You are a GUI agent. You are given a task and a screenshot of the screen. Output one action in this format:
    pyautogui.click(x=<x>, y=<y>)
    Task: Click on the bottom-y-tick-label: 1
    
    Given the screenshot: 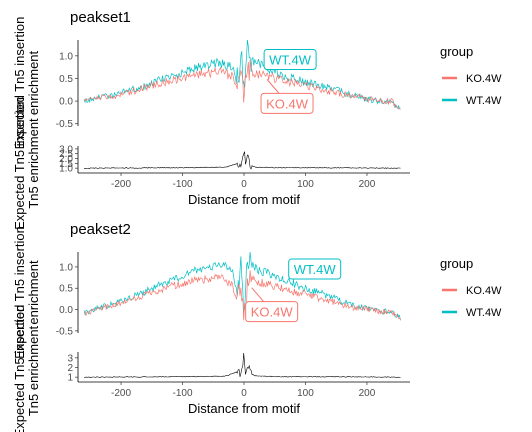 What is the action you would take?
    pyautogui.click(x=70, y=378)
    